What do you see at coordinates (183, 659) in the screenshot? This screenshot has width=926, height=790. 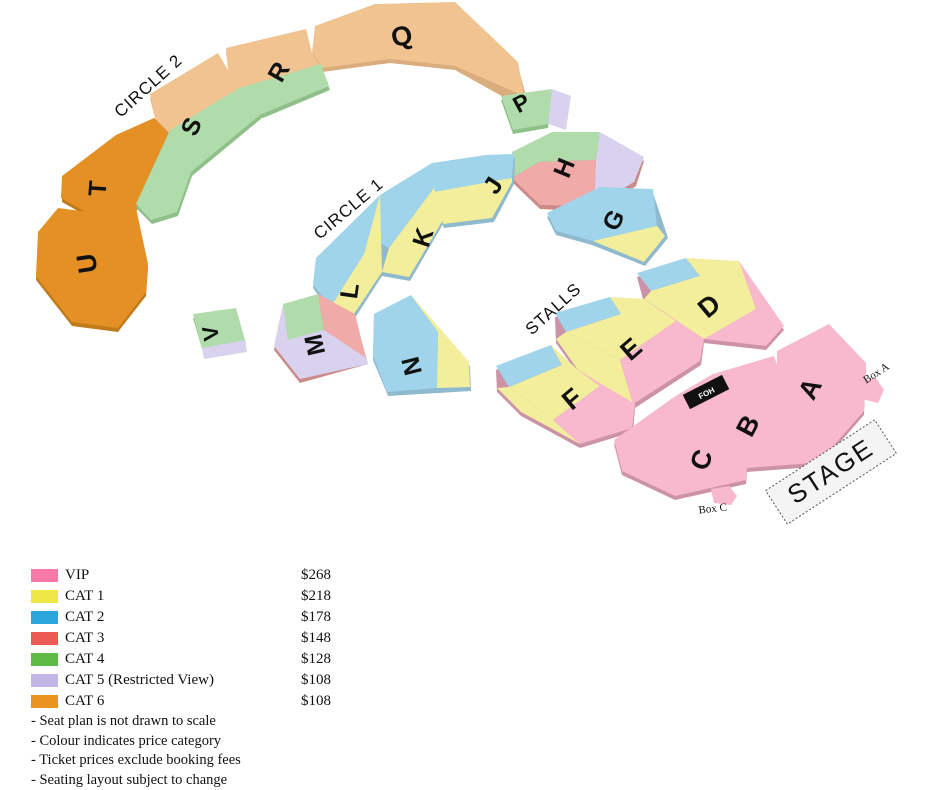 I see `legend-label: CAT 4` at bounding box center [183, 659].